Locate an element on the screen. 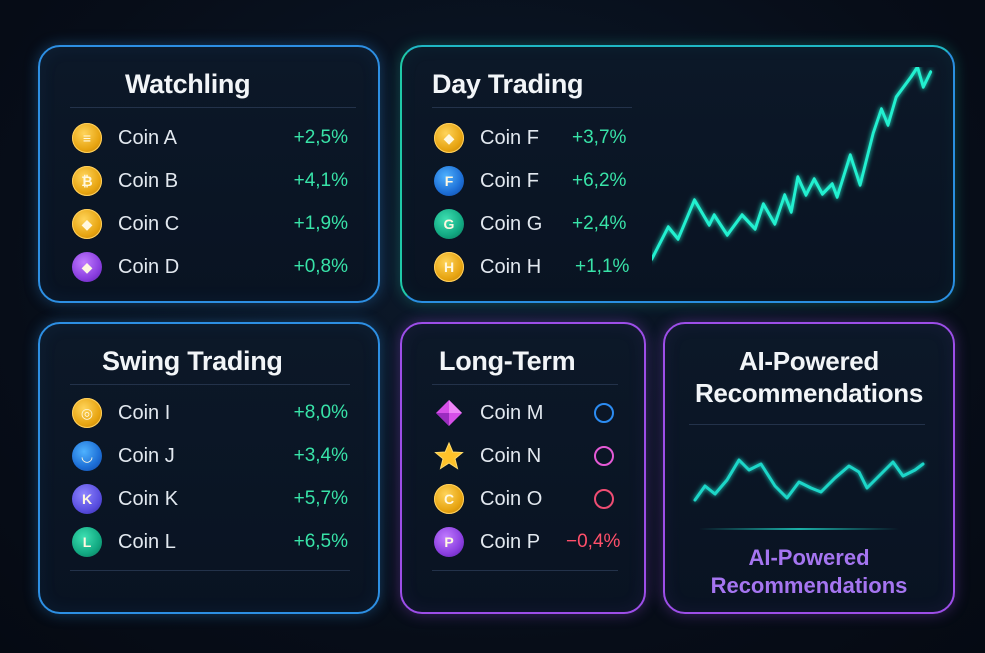  long-term-row: Coin M is located at coordinates (488, 413).